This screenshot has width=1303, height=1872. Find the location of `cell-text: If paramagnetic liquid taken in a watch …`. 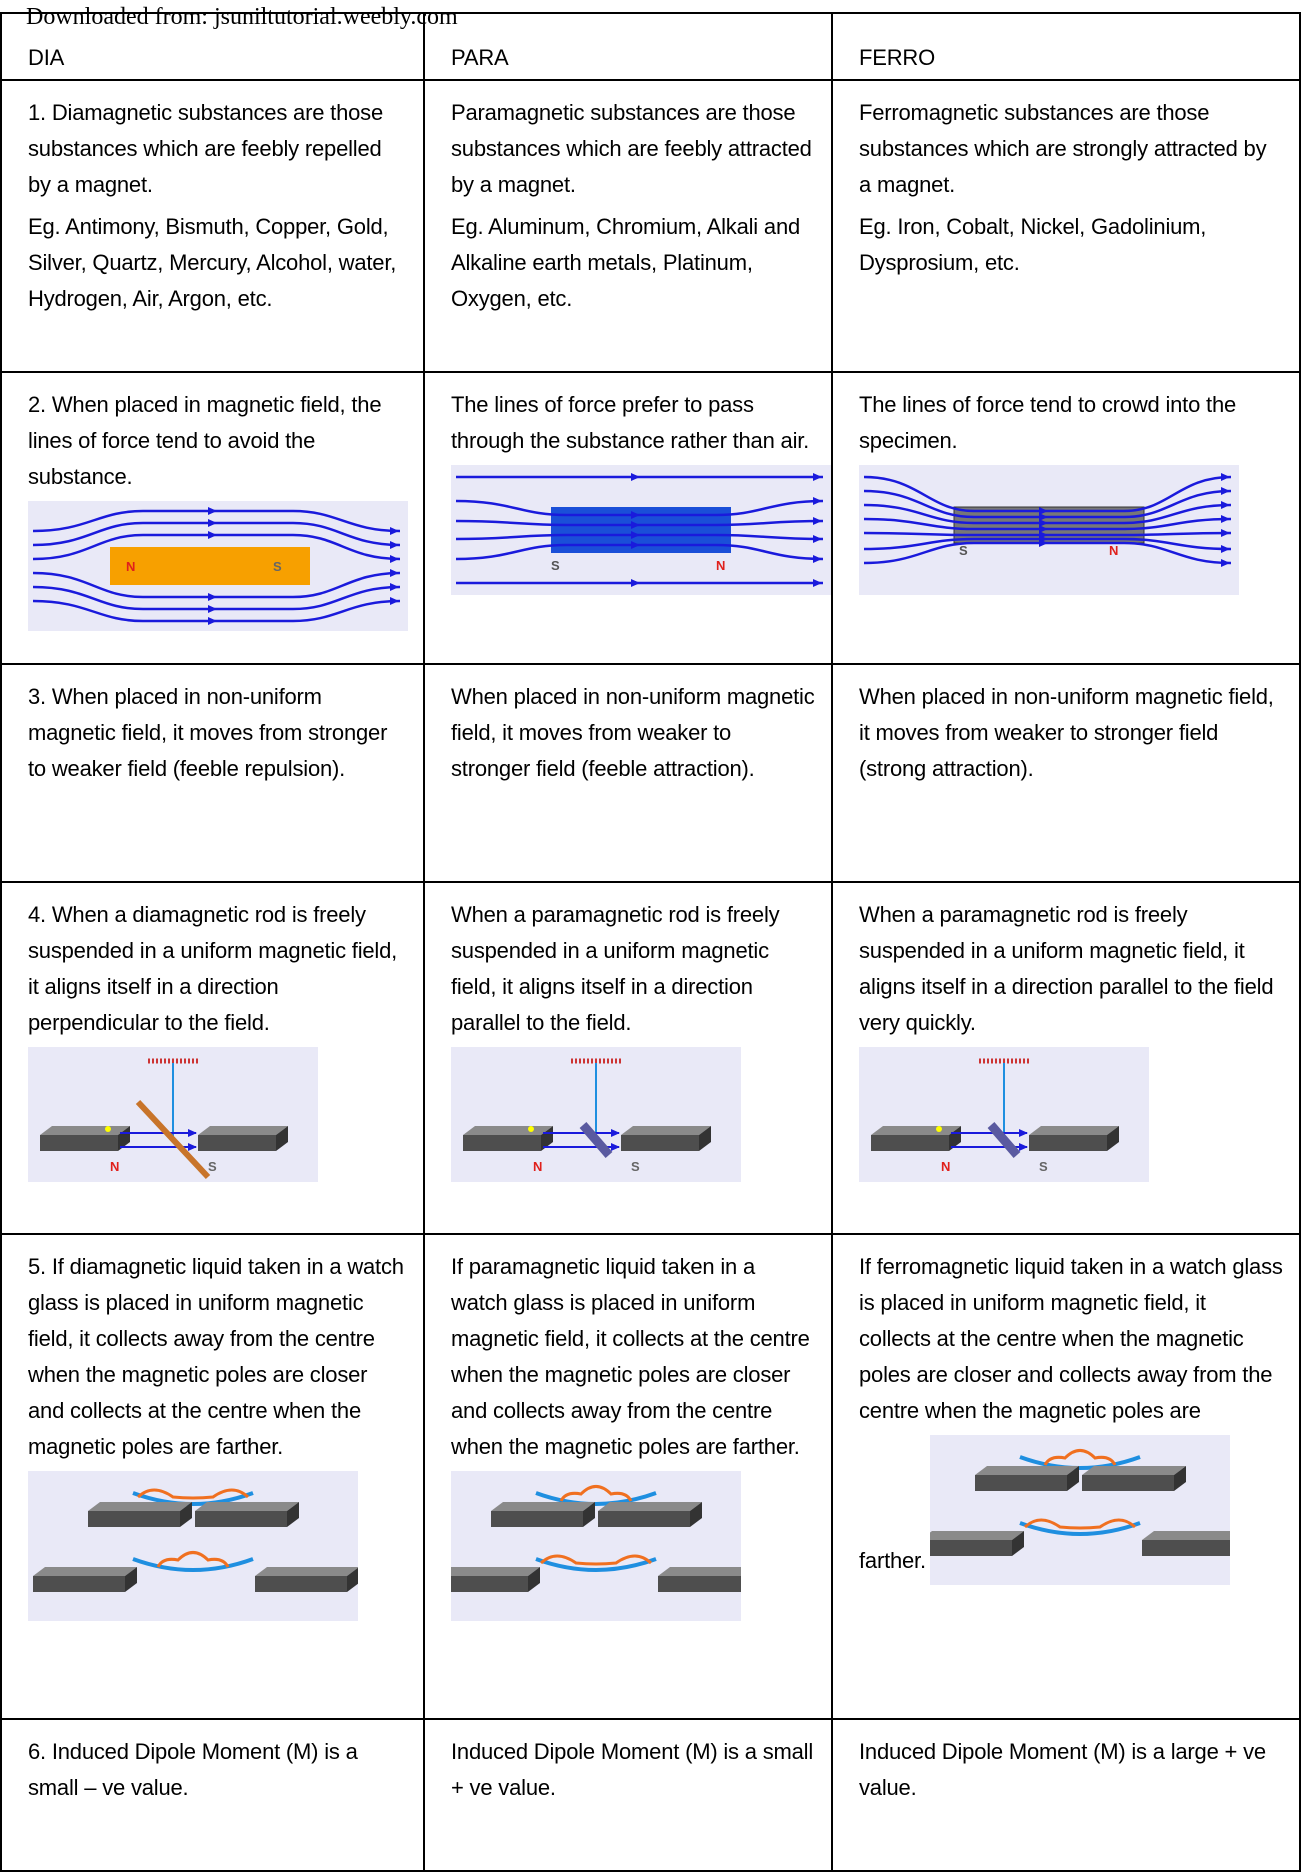

cell-text: If paramagnetic liquid taken in a watch … is located at coordinates (630, 1356).